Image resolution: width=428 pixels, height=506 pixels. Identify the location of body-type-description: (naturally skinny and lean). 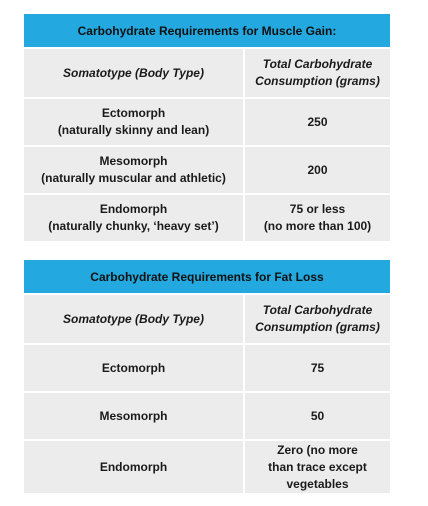
(133, 130).